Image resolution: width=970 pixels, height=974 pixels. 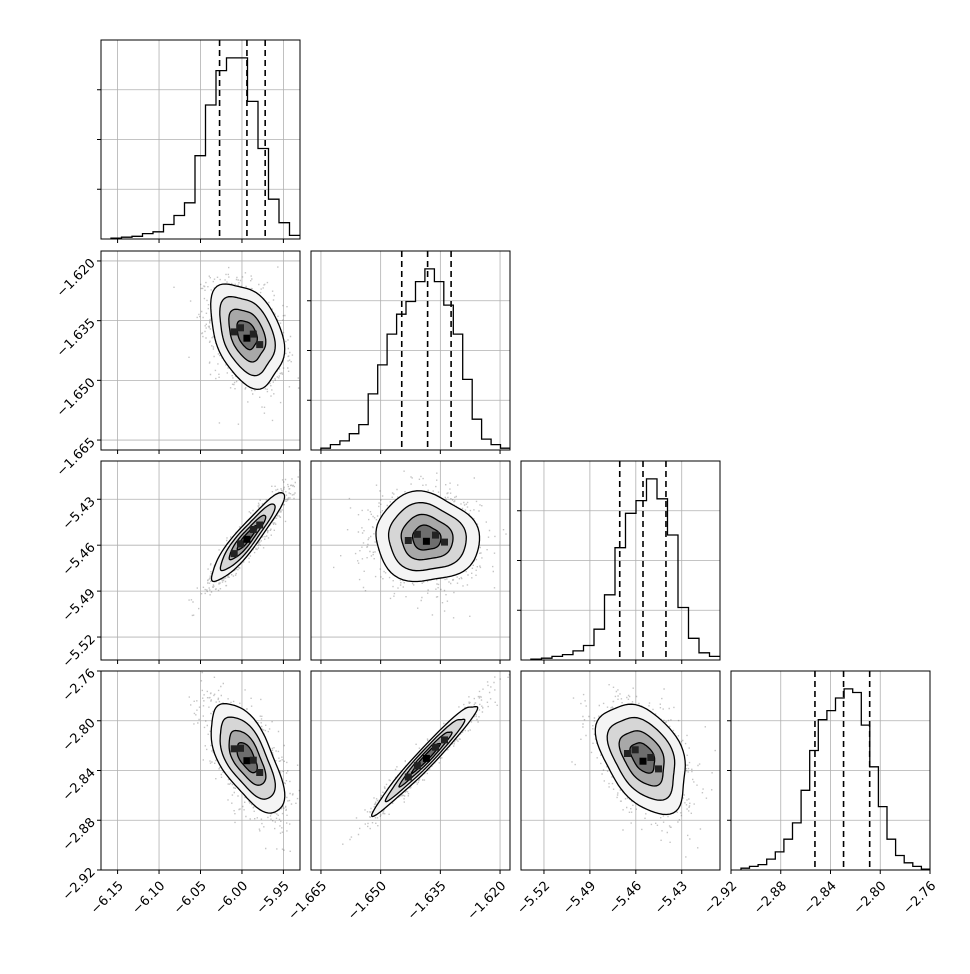 I want to click on y-tick-label: −5.52, so click(x=79, y=651).